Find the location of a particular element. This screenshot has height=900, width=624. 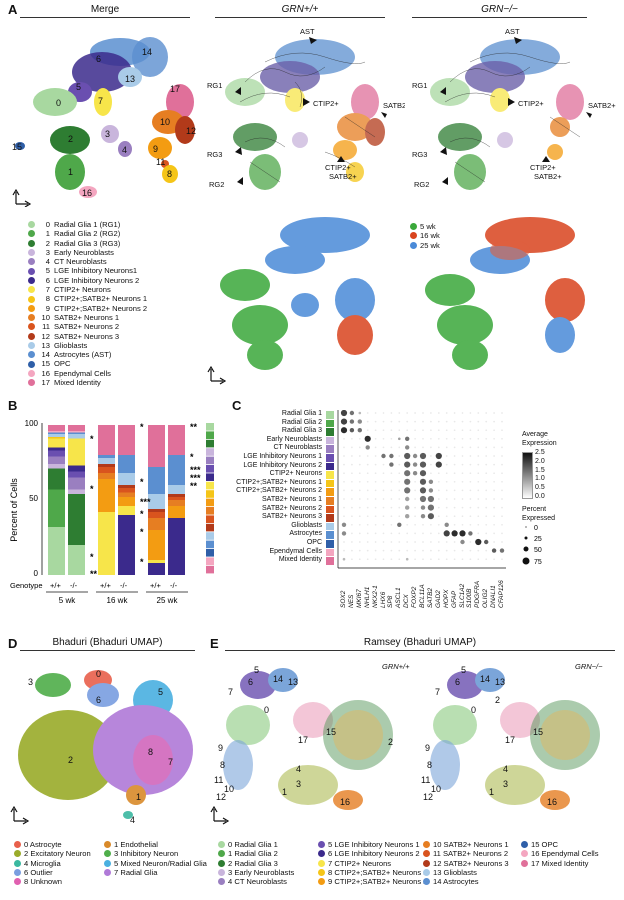

bhaduri-legend-item: 0 Astrocyte is located at coordinates (59, 844).